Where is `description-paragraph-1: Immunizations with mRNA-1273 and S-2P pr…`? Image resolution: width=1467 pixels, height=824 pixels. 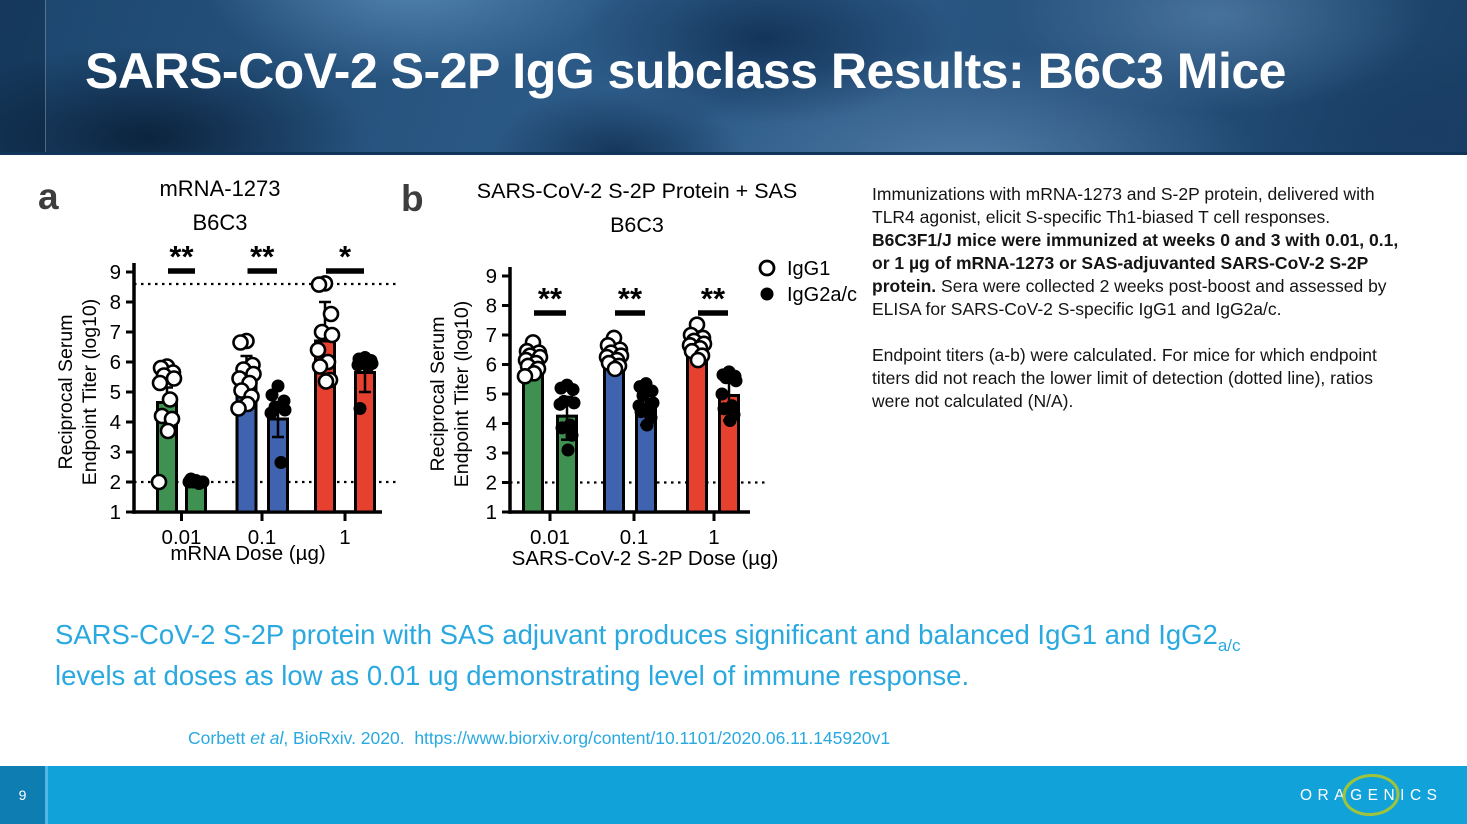 description-paragraph-1: Immunizations with mRNA-1273 and S-2P pr… is located at coordinates (1140, 252).